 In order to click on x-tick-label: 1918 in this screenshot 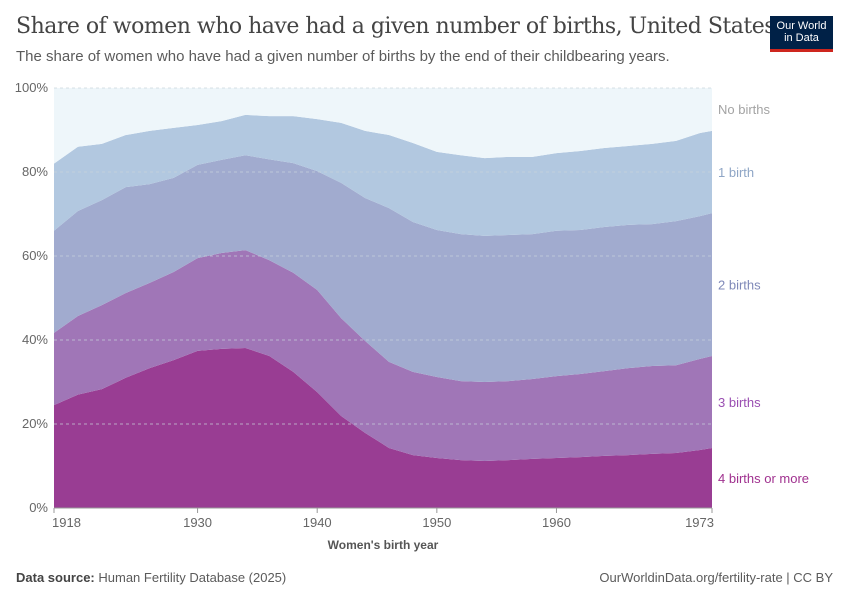, I will do `click(66, 522)`.